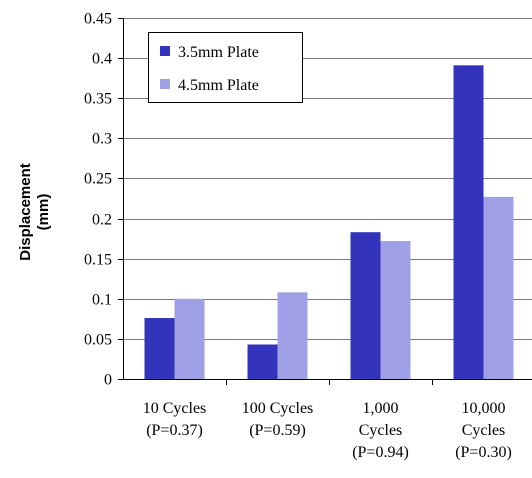 The height and width of the screenshot is (478, 532). Describe the element at coordinates (277, 430) in the screenshot. I see `x-category-label: (P=0.59)` at that location.